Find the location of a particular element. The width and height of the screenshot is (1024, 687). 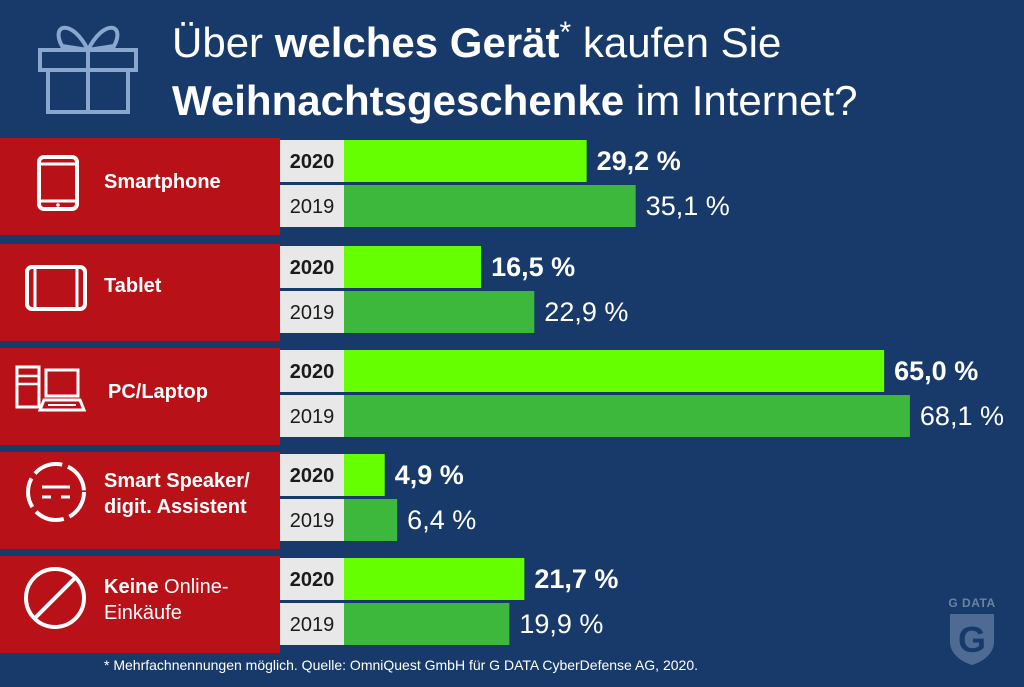

data-label-2020: 21,7 % is located at coordinates (576, 579).